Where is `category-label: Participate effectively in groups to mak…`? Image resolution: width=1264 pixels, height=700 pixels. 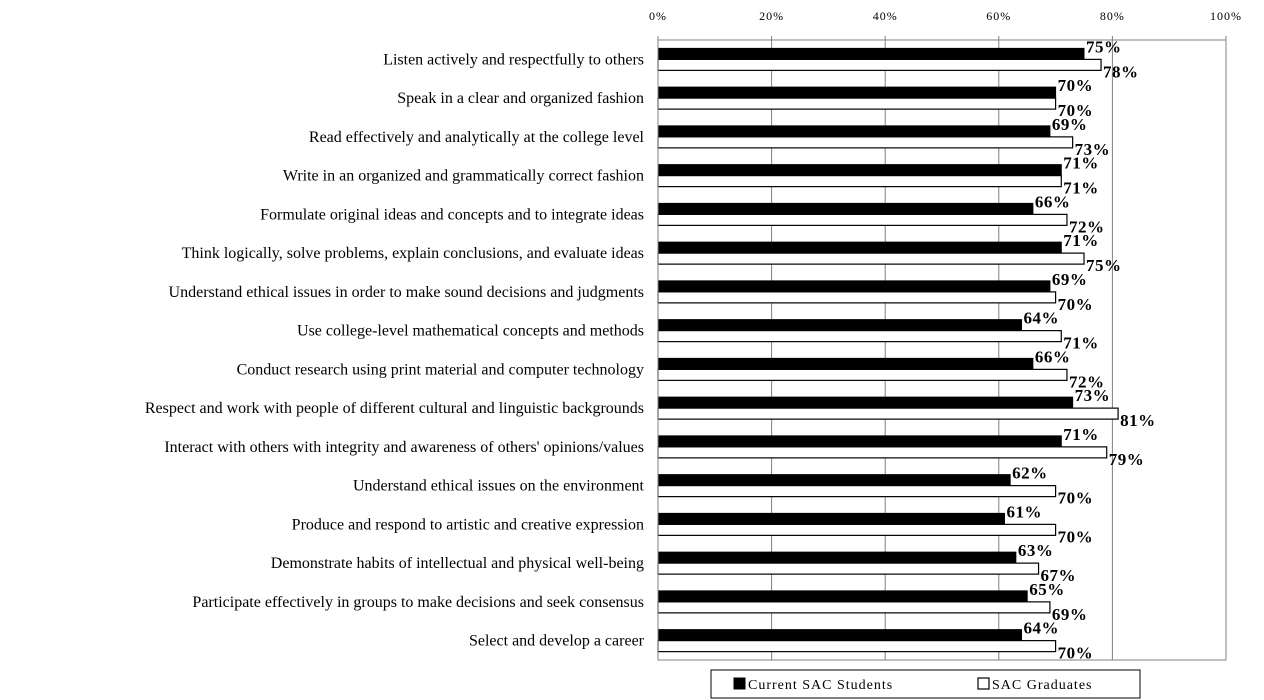 category-label: Participate effectively in groups to mak… is located at coordinates (418, 602).